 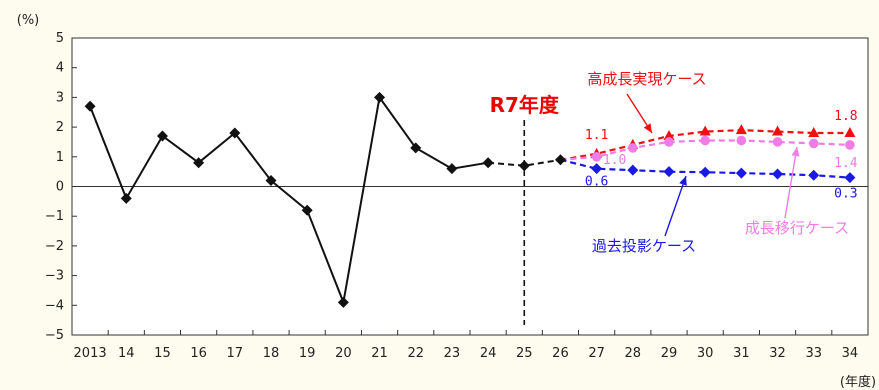 I want to click on series-start-label-0: 1.1, so click(x=596, y=135).